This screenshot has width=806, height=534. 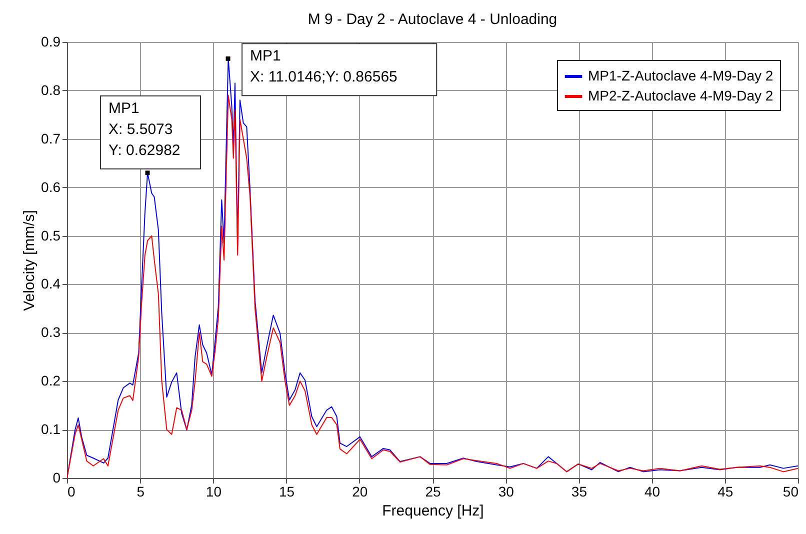 I want to click on chart-title: M 9 - Day 2 - Autoclave 4 - Unloading, so click(x=433, y=19).